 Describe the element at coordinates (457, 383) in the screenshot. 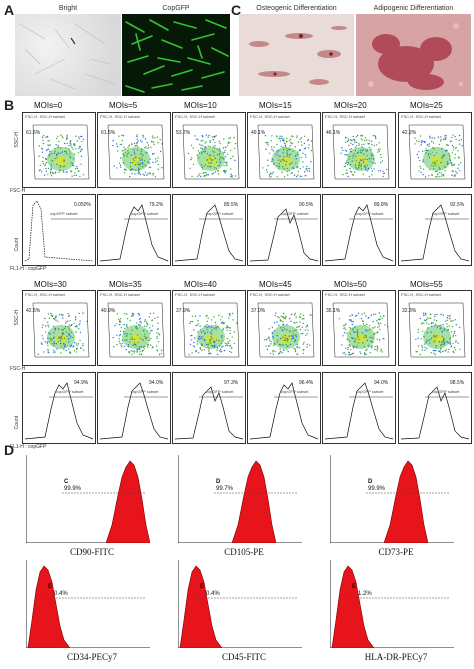

I see `histogram-percentage: 98.5%` at that location.